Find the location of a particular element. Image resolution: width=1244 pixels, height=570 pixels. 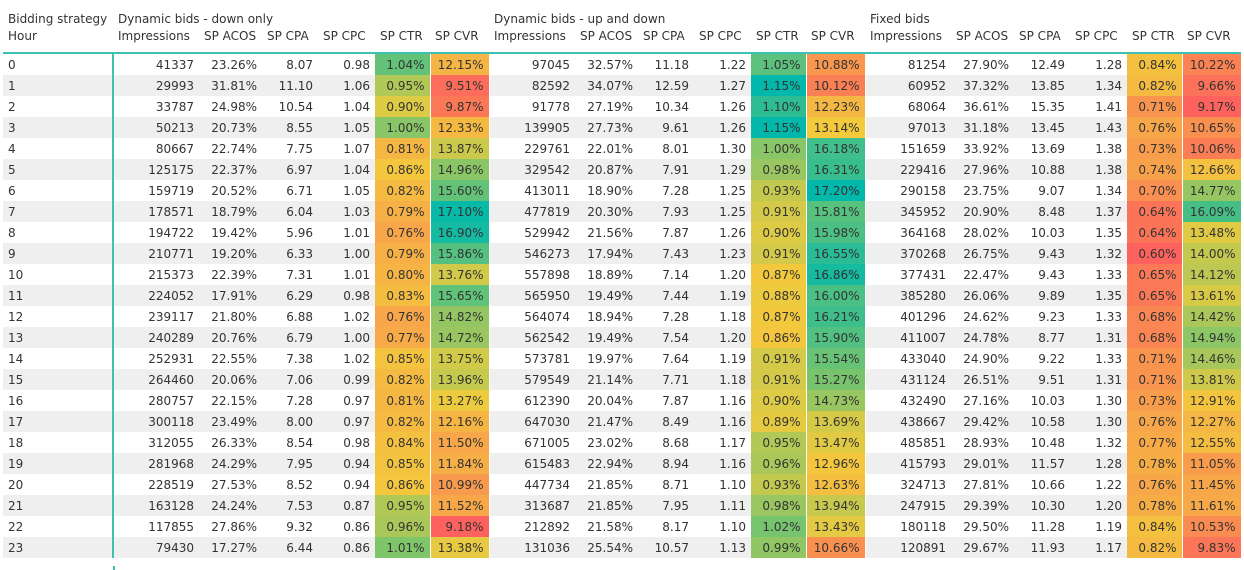

acos-cell: 27.19% is located at coordinates (610, 106).